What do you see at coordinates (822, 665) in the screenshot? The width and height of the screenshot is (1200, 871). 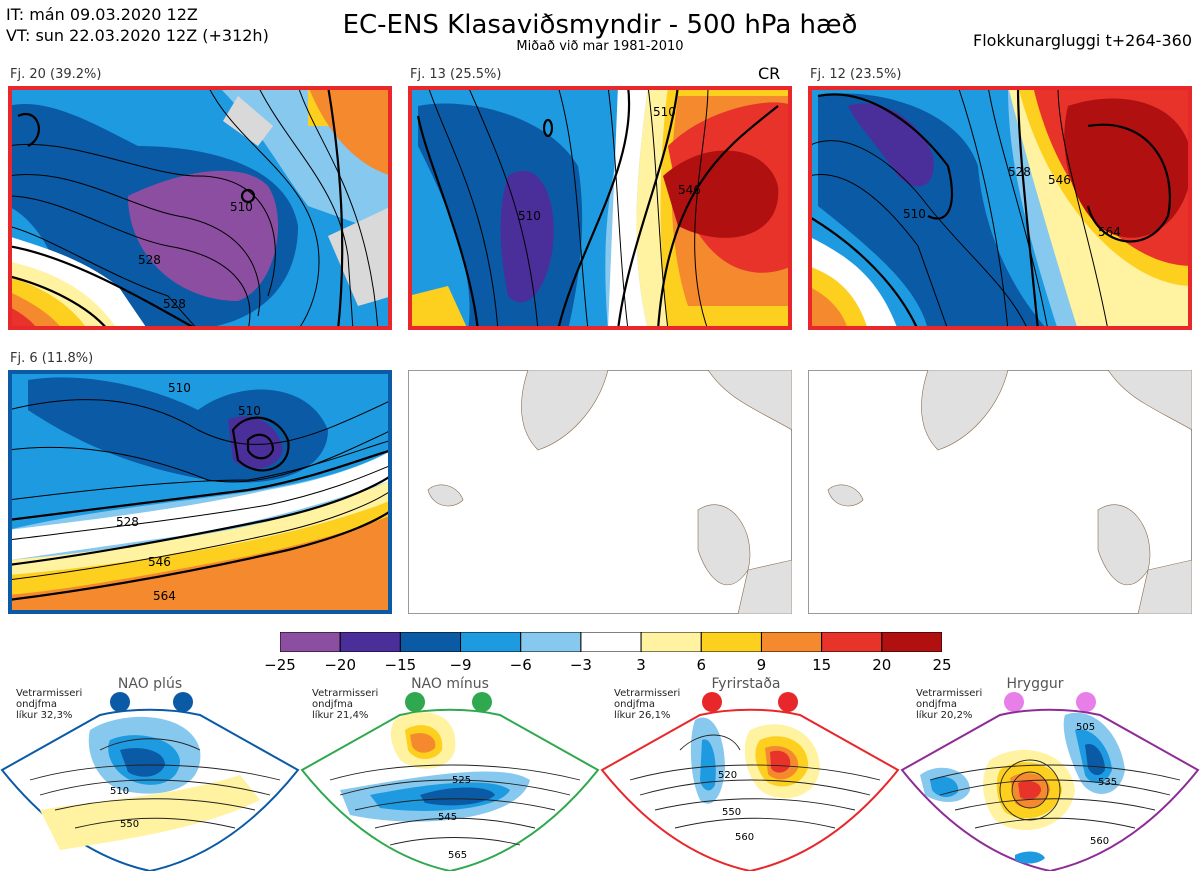 I see `colorbar-tick-label: 15` at bounding box center [822, 665].